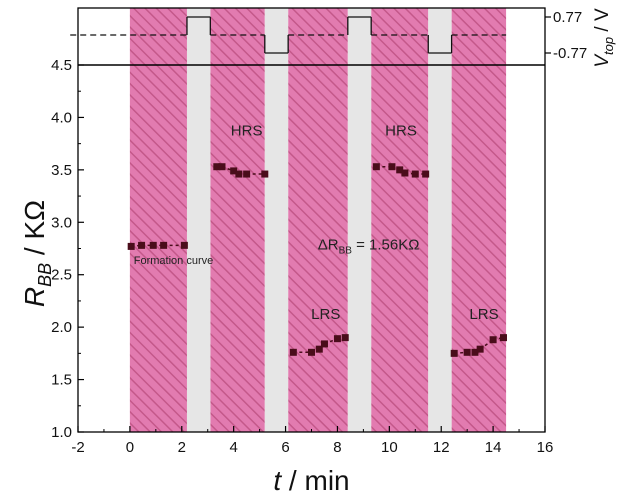 The height and width of the screenshot is (496, 625). Describe the element at coordinates (608, 46) in the screenshot. I see `vtop-axis-label-sub: top` at that location.